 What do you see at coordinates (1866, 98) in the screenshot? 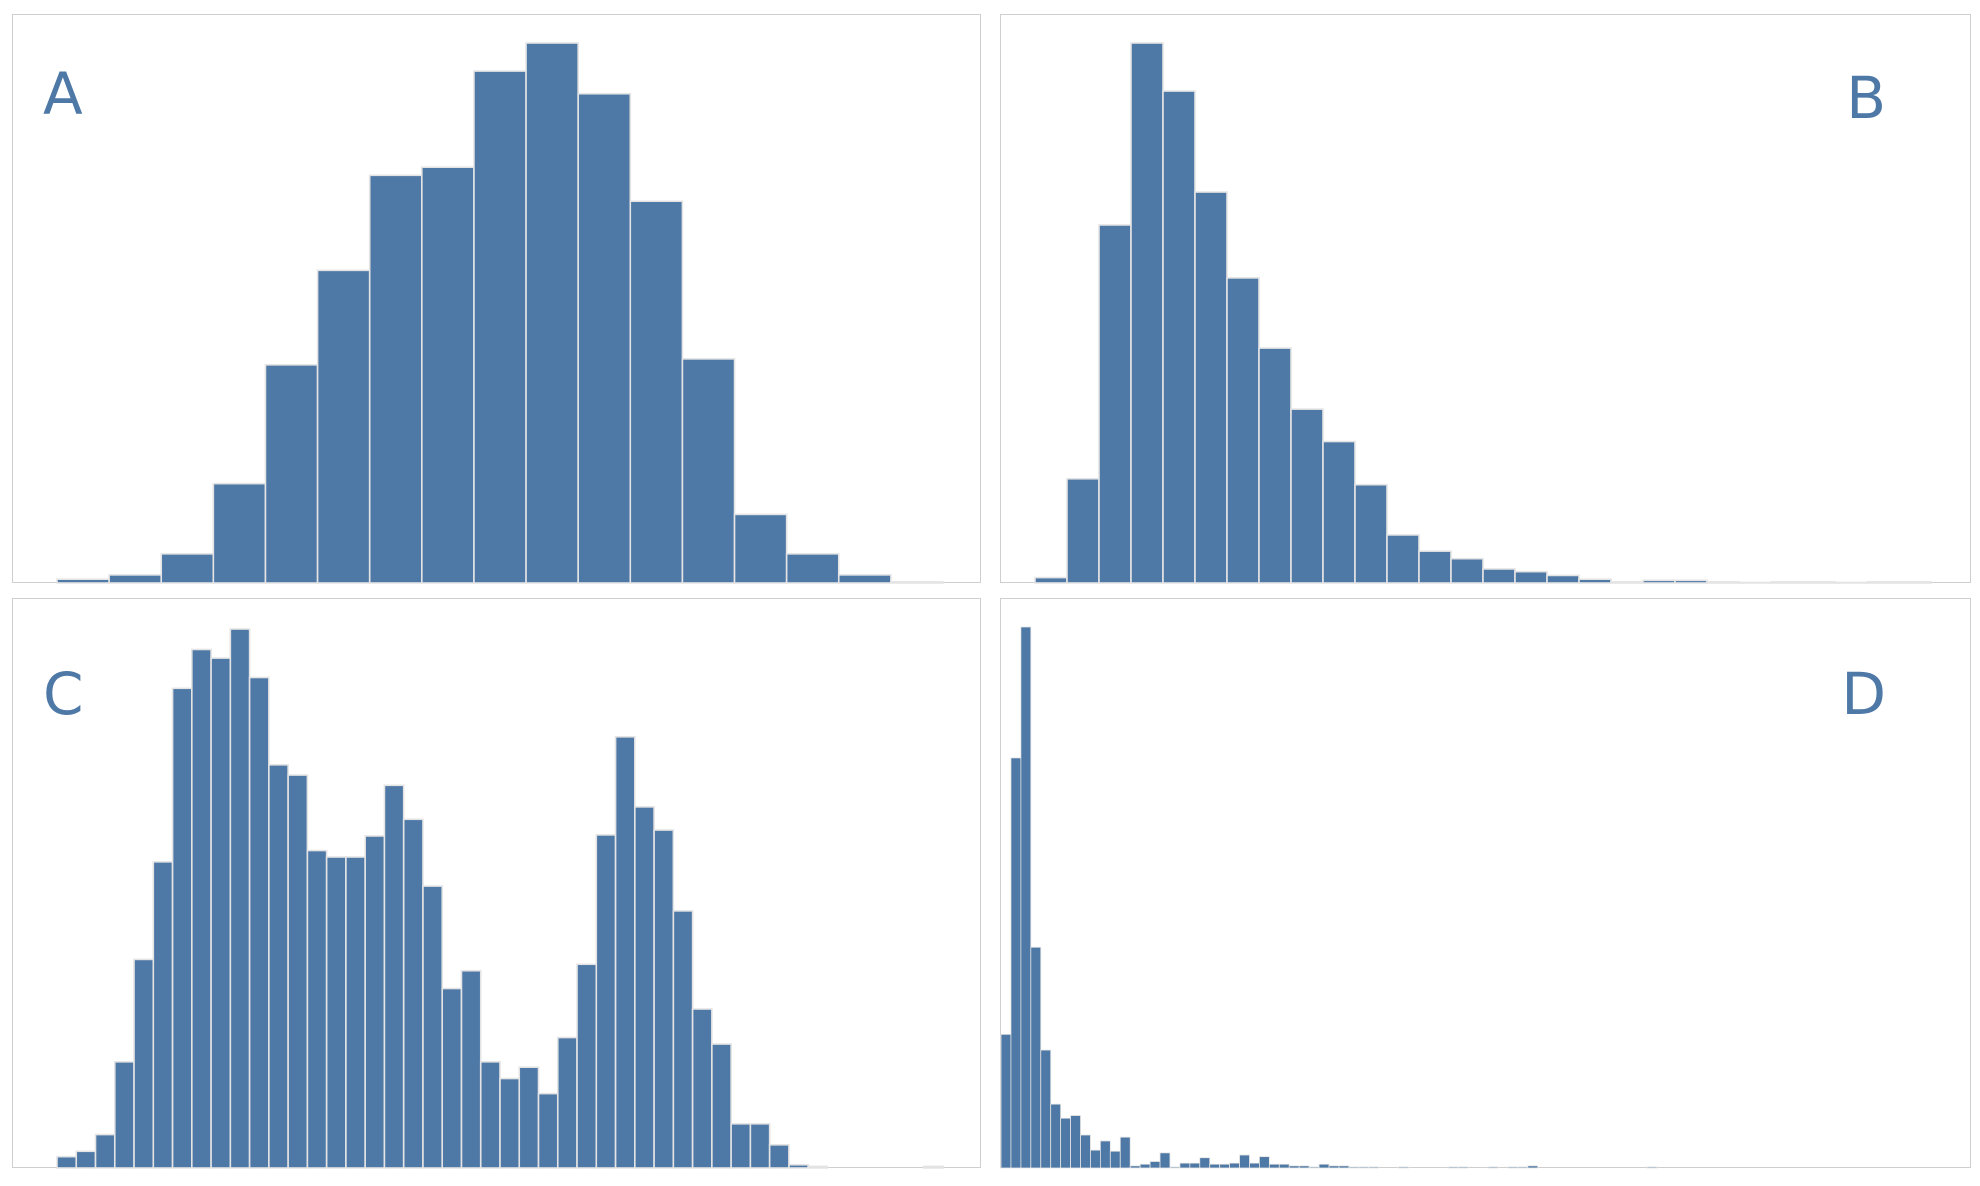
I see `panel-label-b: B` at bounding box center [1866, 98].